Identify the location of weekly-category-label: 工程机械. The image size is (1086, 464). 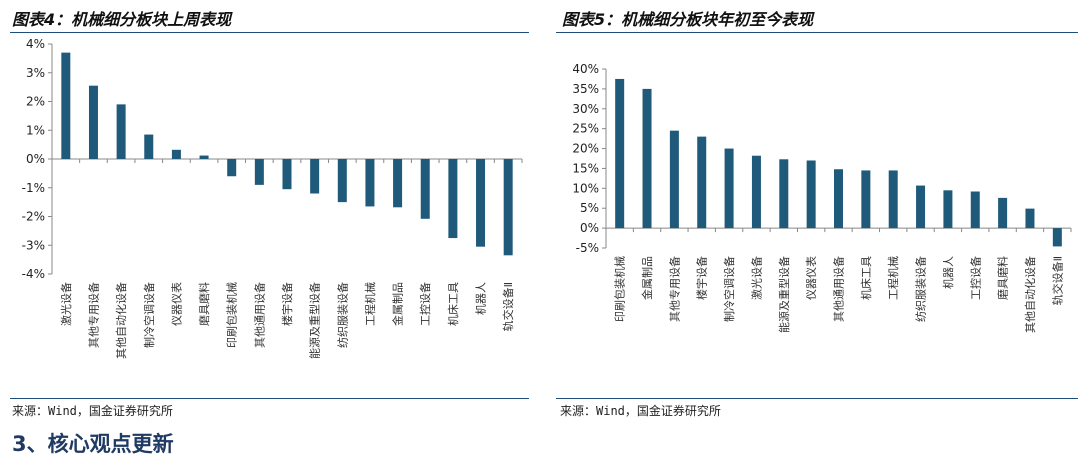
(370, 304).